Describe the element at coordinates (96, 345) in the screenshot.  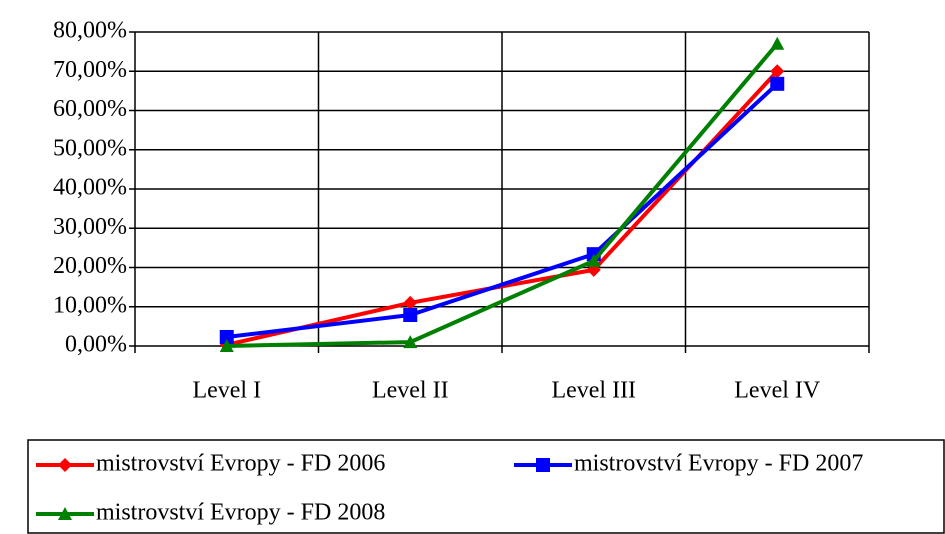
I see `y-tick-label: 0,00%` at that location.